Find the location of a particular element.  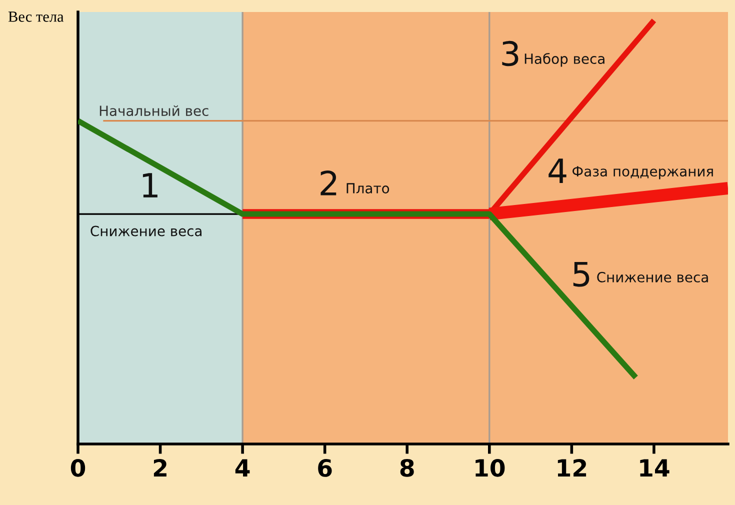

x-tick-label: 14 is located at coordinates (655, 468).